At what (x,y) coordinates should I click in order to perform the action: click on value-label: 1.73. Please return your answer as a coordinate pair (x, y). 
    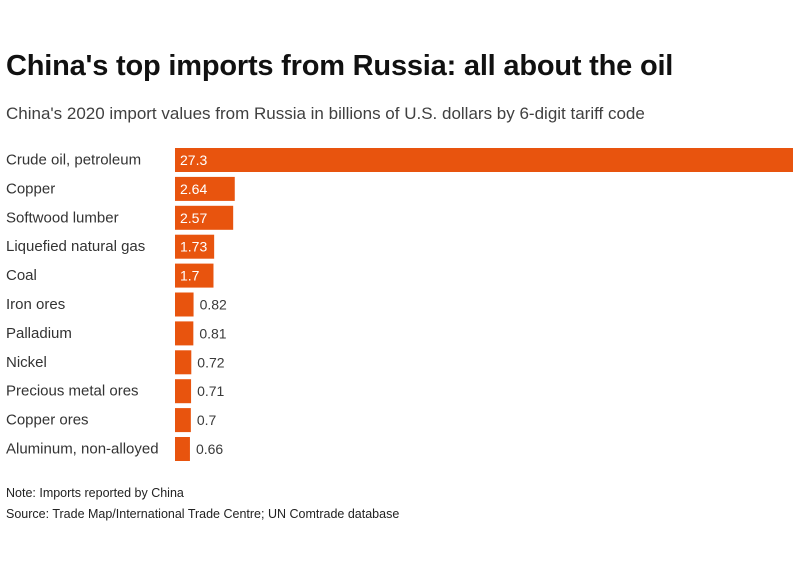
    Looking at the image, I should click on (193, 247).